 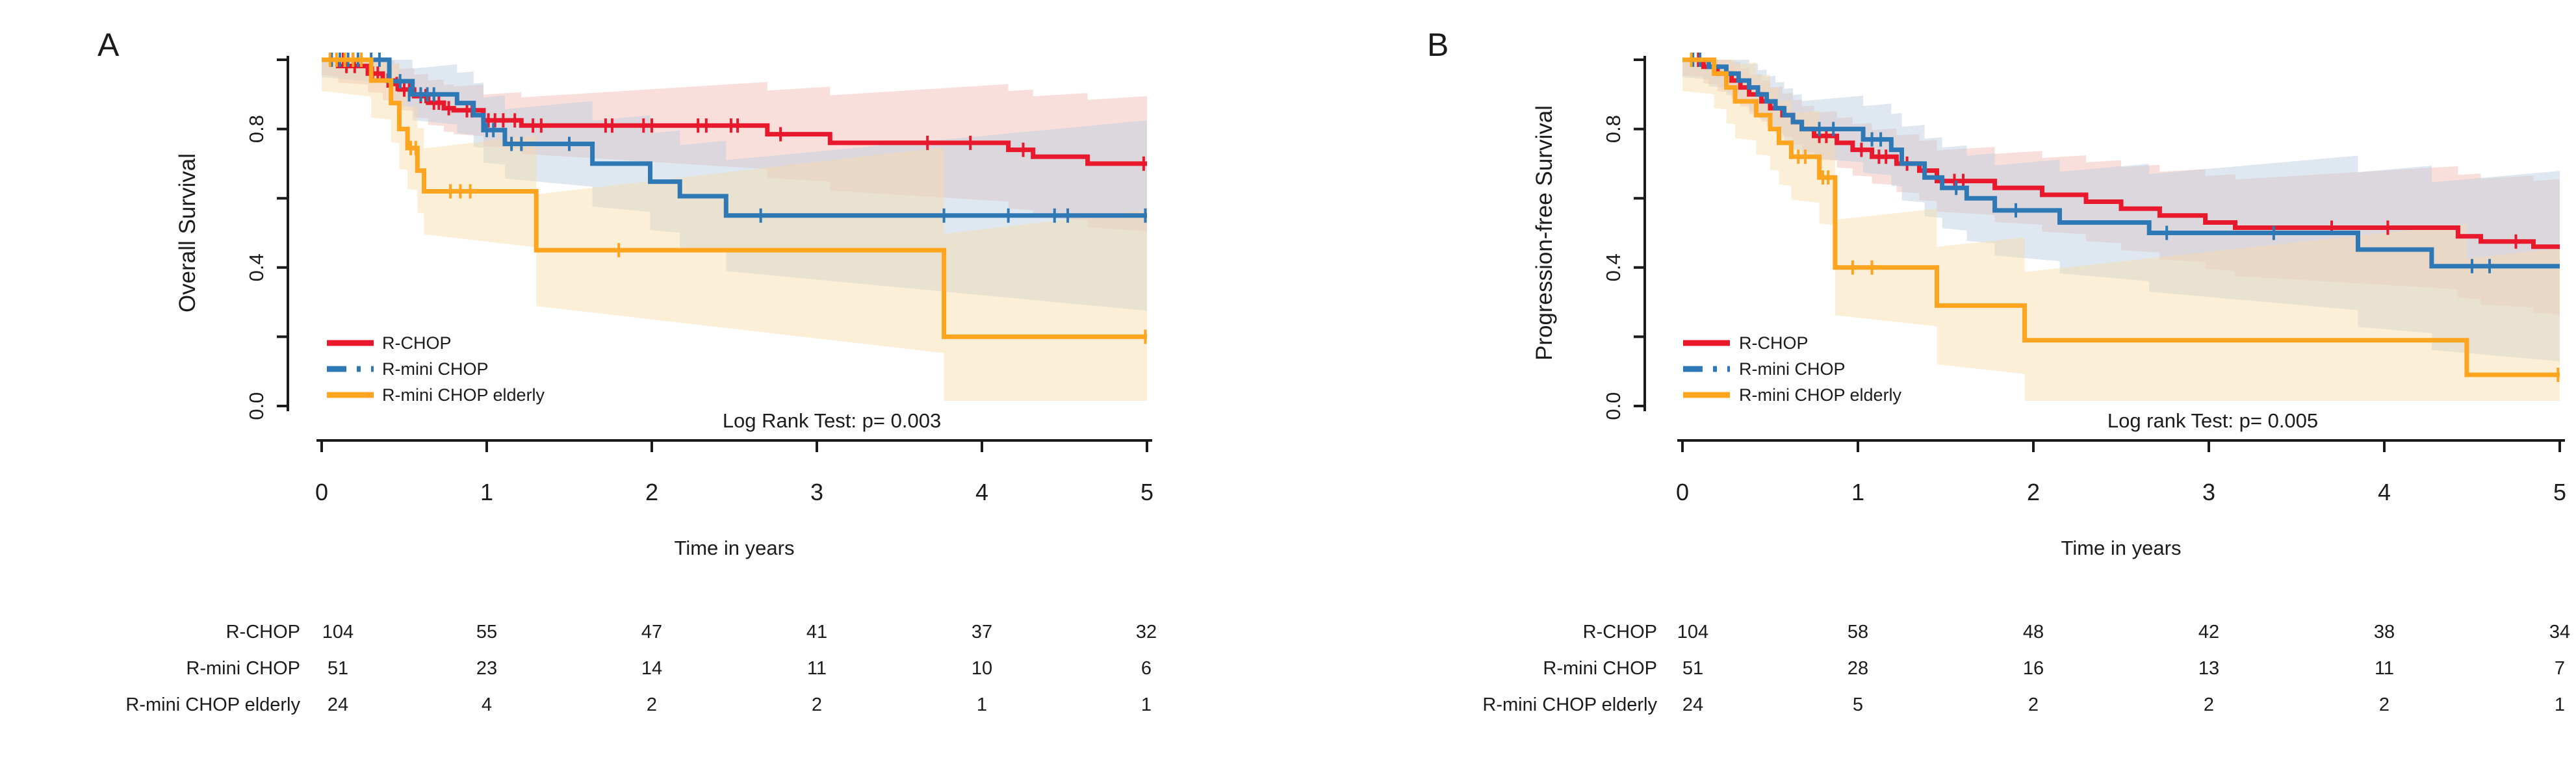 What do you see at coordinates (1858, 704) in the screenshot?
I see `risk-count: 5` at bounding box center [1858, 704].